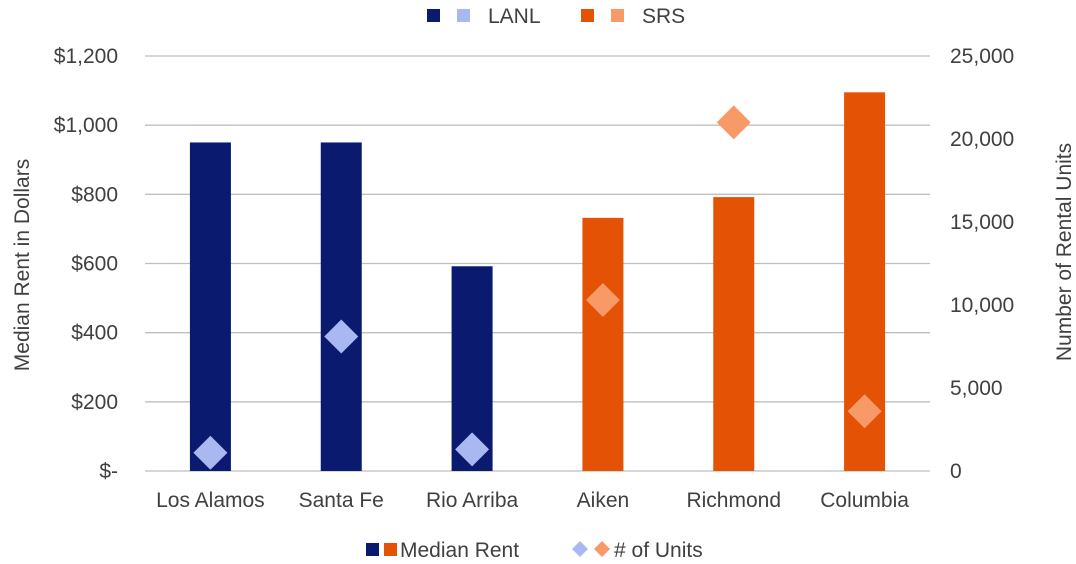 The height and width of the screenshot is (564, 1076). I want to click on left-tick-label: $400, so click(94, 333).